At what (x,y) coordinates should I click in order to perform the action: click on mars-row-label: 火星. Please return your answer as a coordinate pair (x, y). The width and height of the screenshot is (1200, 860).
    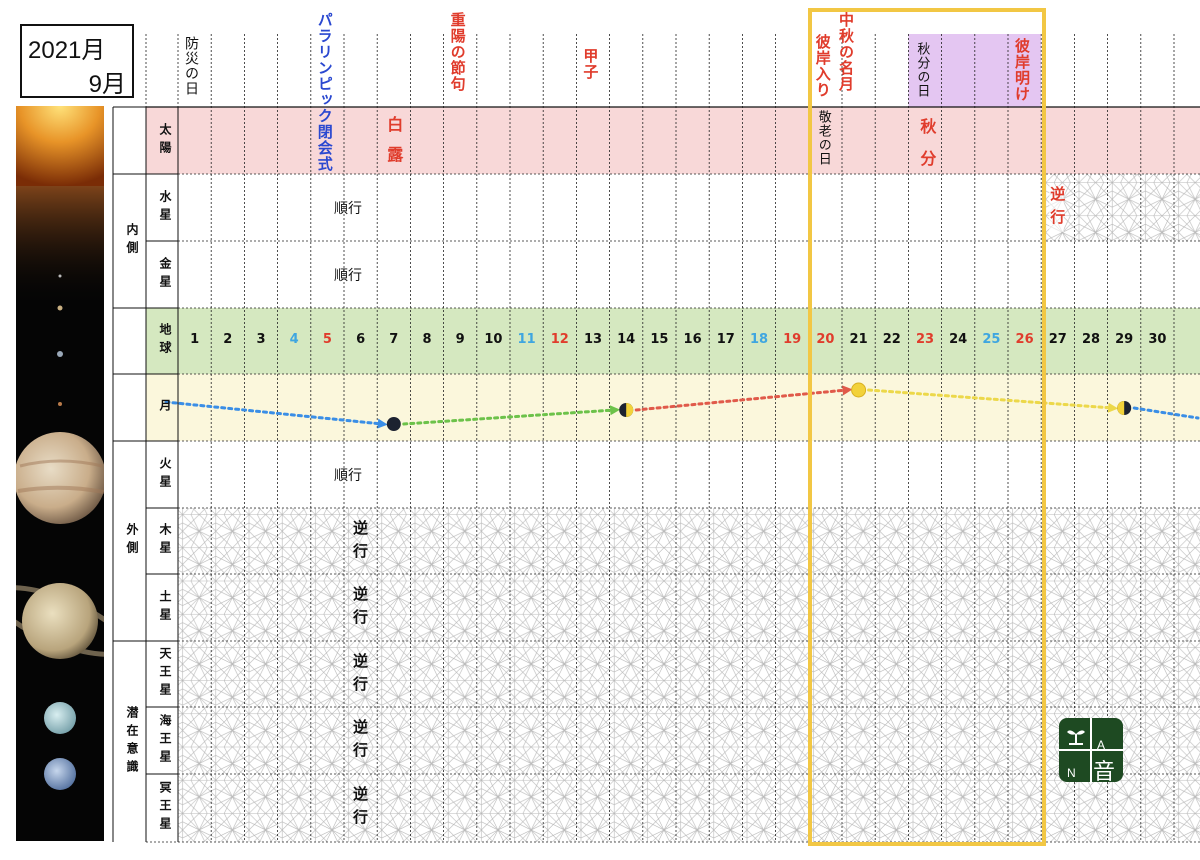
    Looking at the image, I should click on (165, 474).